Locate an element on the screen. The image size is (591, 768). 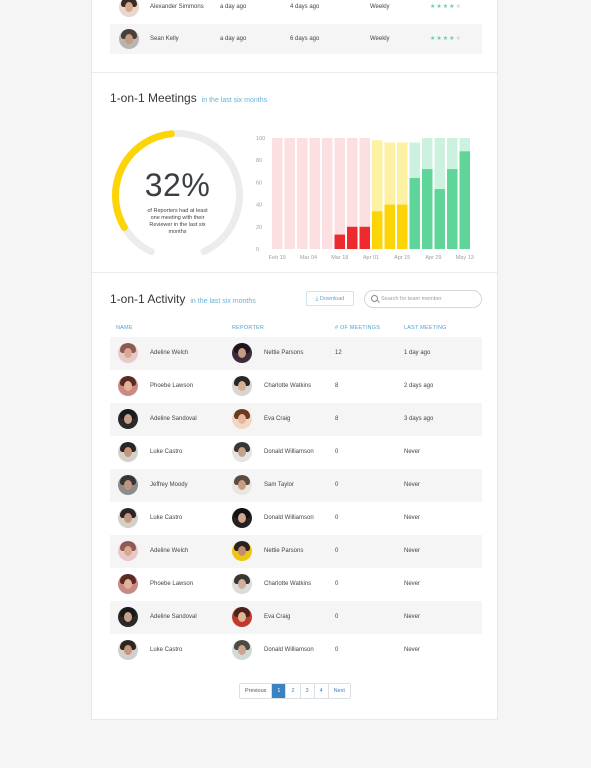
column-header-last-meeting: LAST MEETING is located at coordinates (425, 328).